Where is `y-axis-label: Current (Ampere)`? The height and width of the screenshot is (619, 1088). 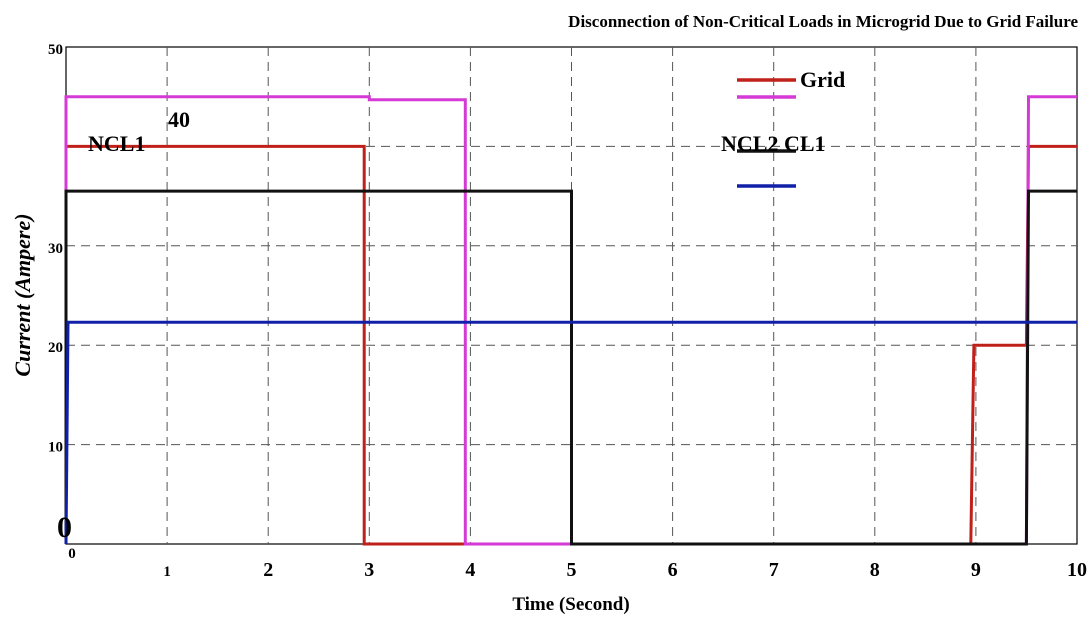
y-axis-label: Current (Ampere) is located at coordinates (22, 294).